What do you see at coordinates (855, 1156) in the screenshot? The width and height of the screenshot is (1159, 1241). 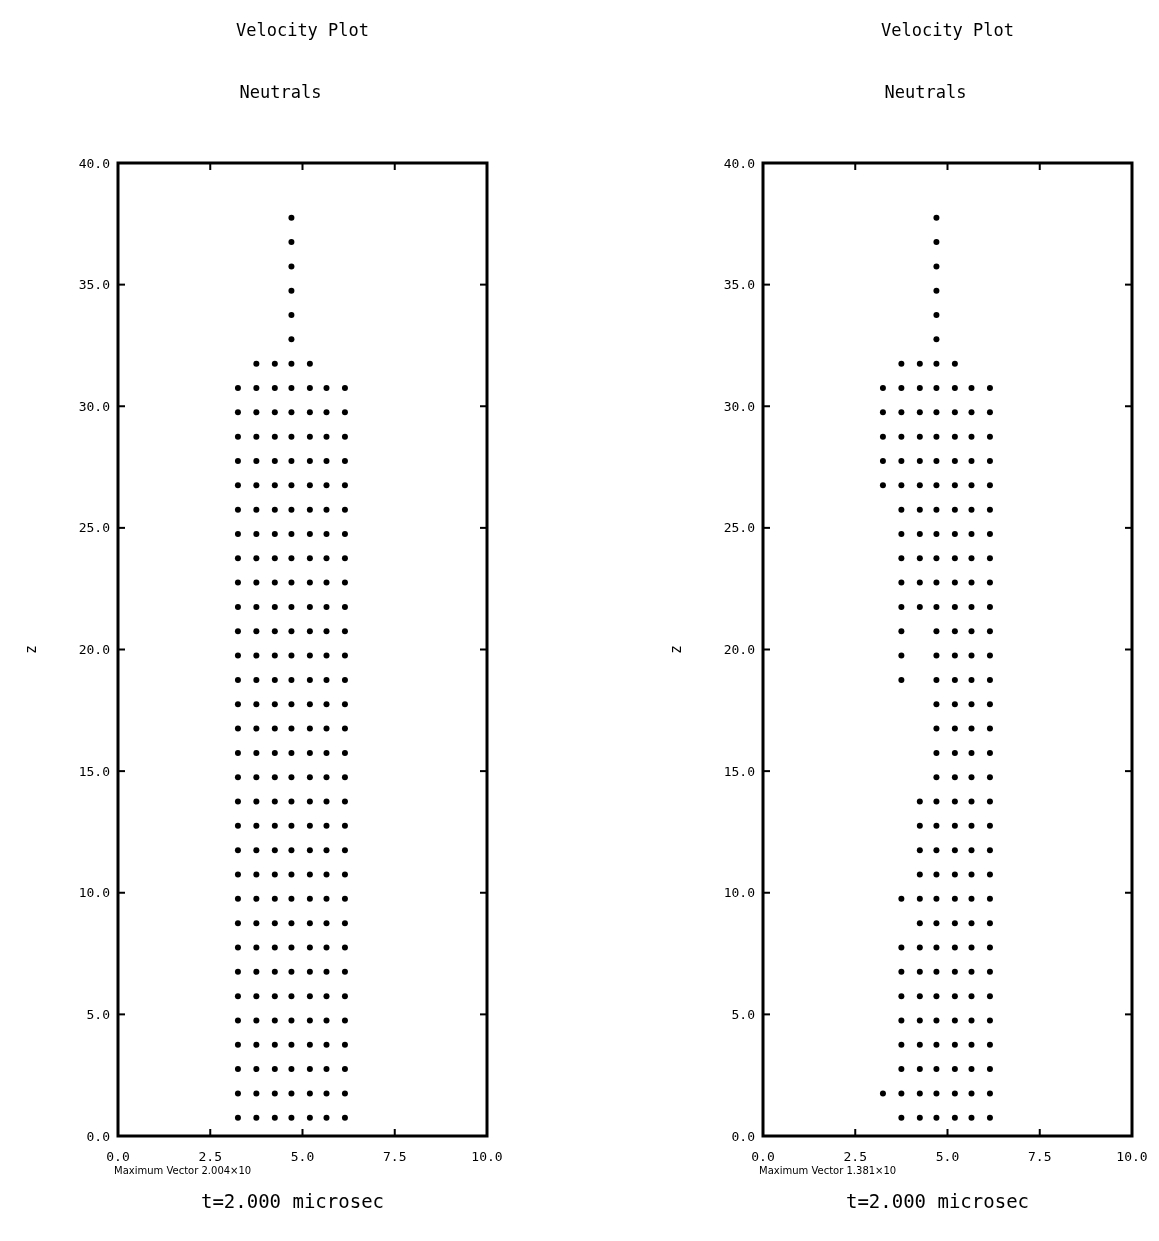 I see `x-tick-label: 2.5` at bounding box center [855, 1156].